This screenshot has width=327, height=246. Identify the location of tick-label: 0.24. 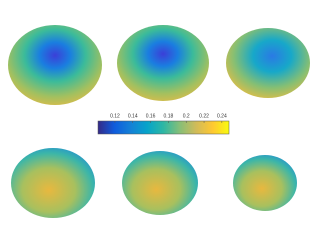
(222, 116).